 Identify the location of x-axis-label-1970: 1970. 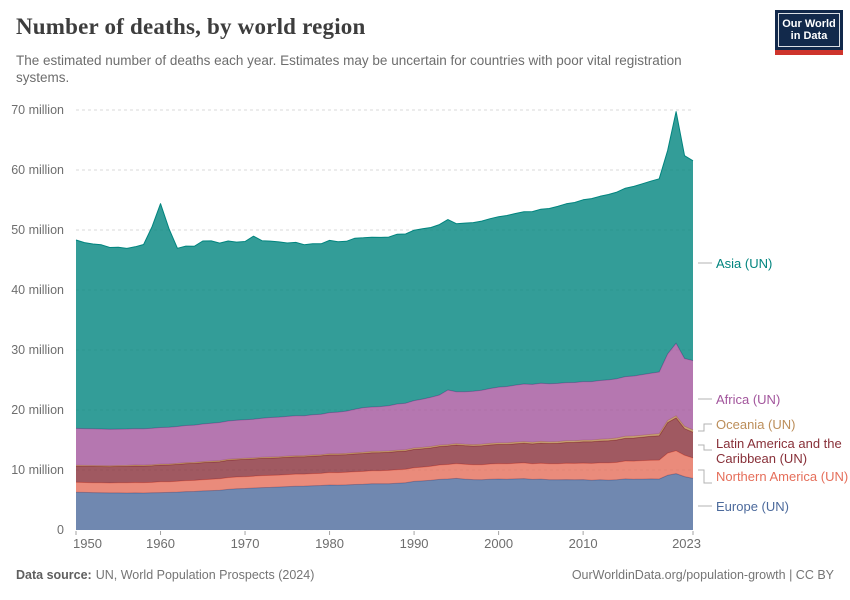
(245, 543).